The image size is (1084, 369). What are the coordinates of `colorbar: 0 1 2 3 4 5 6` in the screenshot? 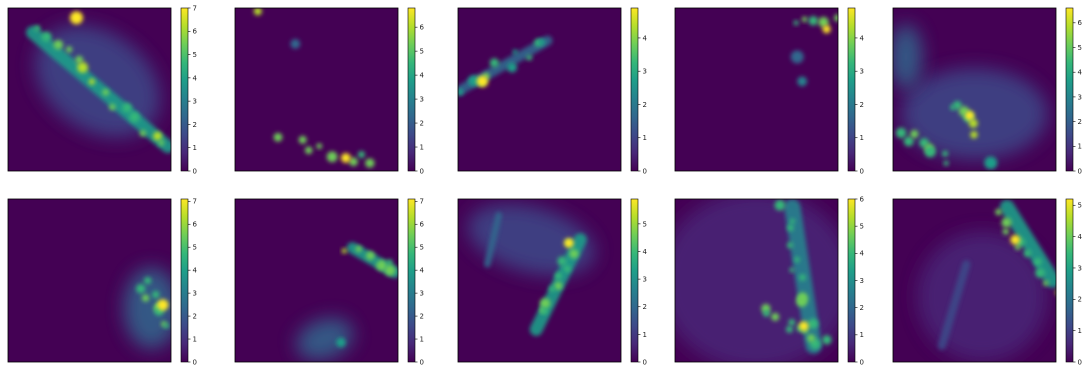 It's located at (1074, 91).